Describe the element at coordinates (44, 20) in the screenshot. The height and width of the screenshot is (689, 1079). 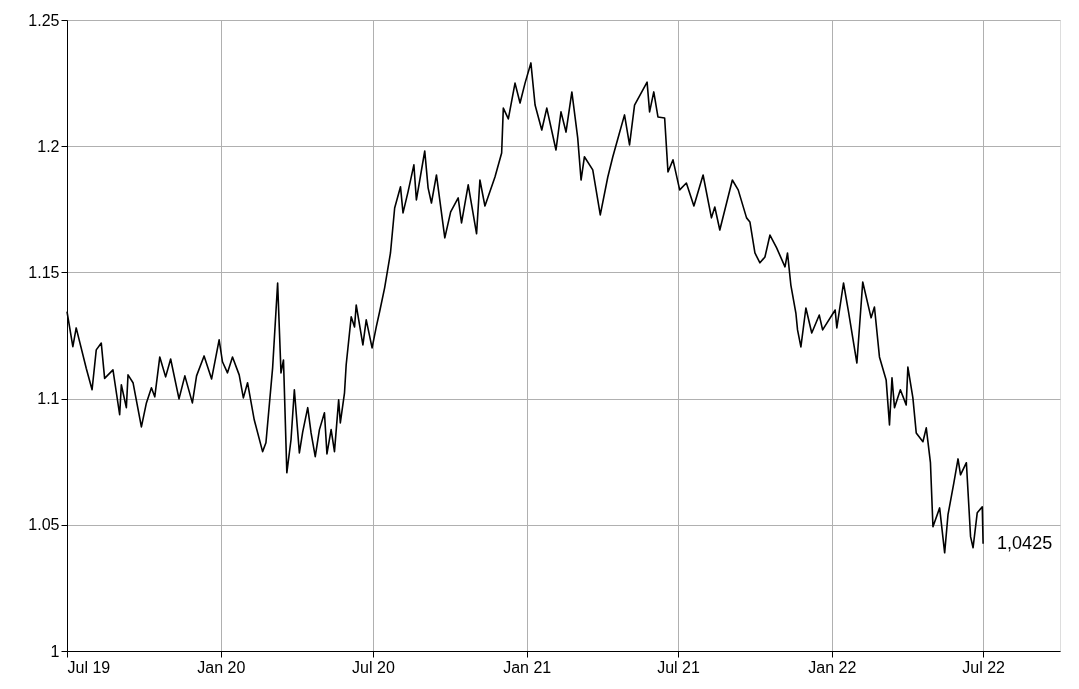
I see `y-tick-label: 1.25` at that location.